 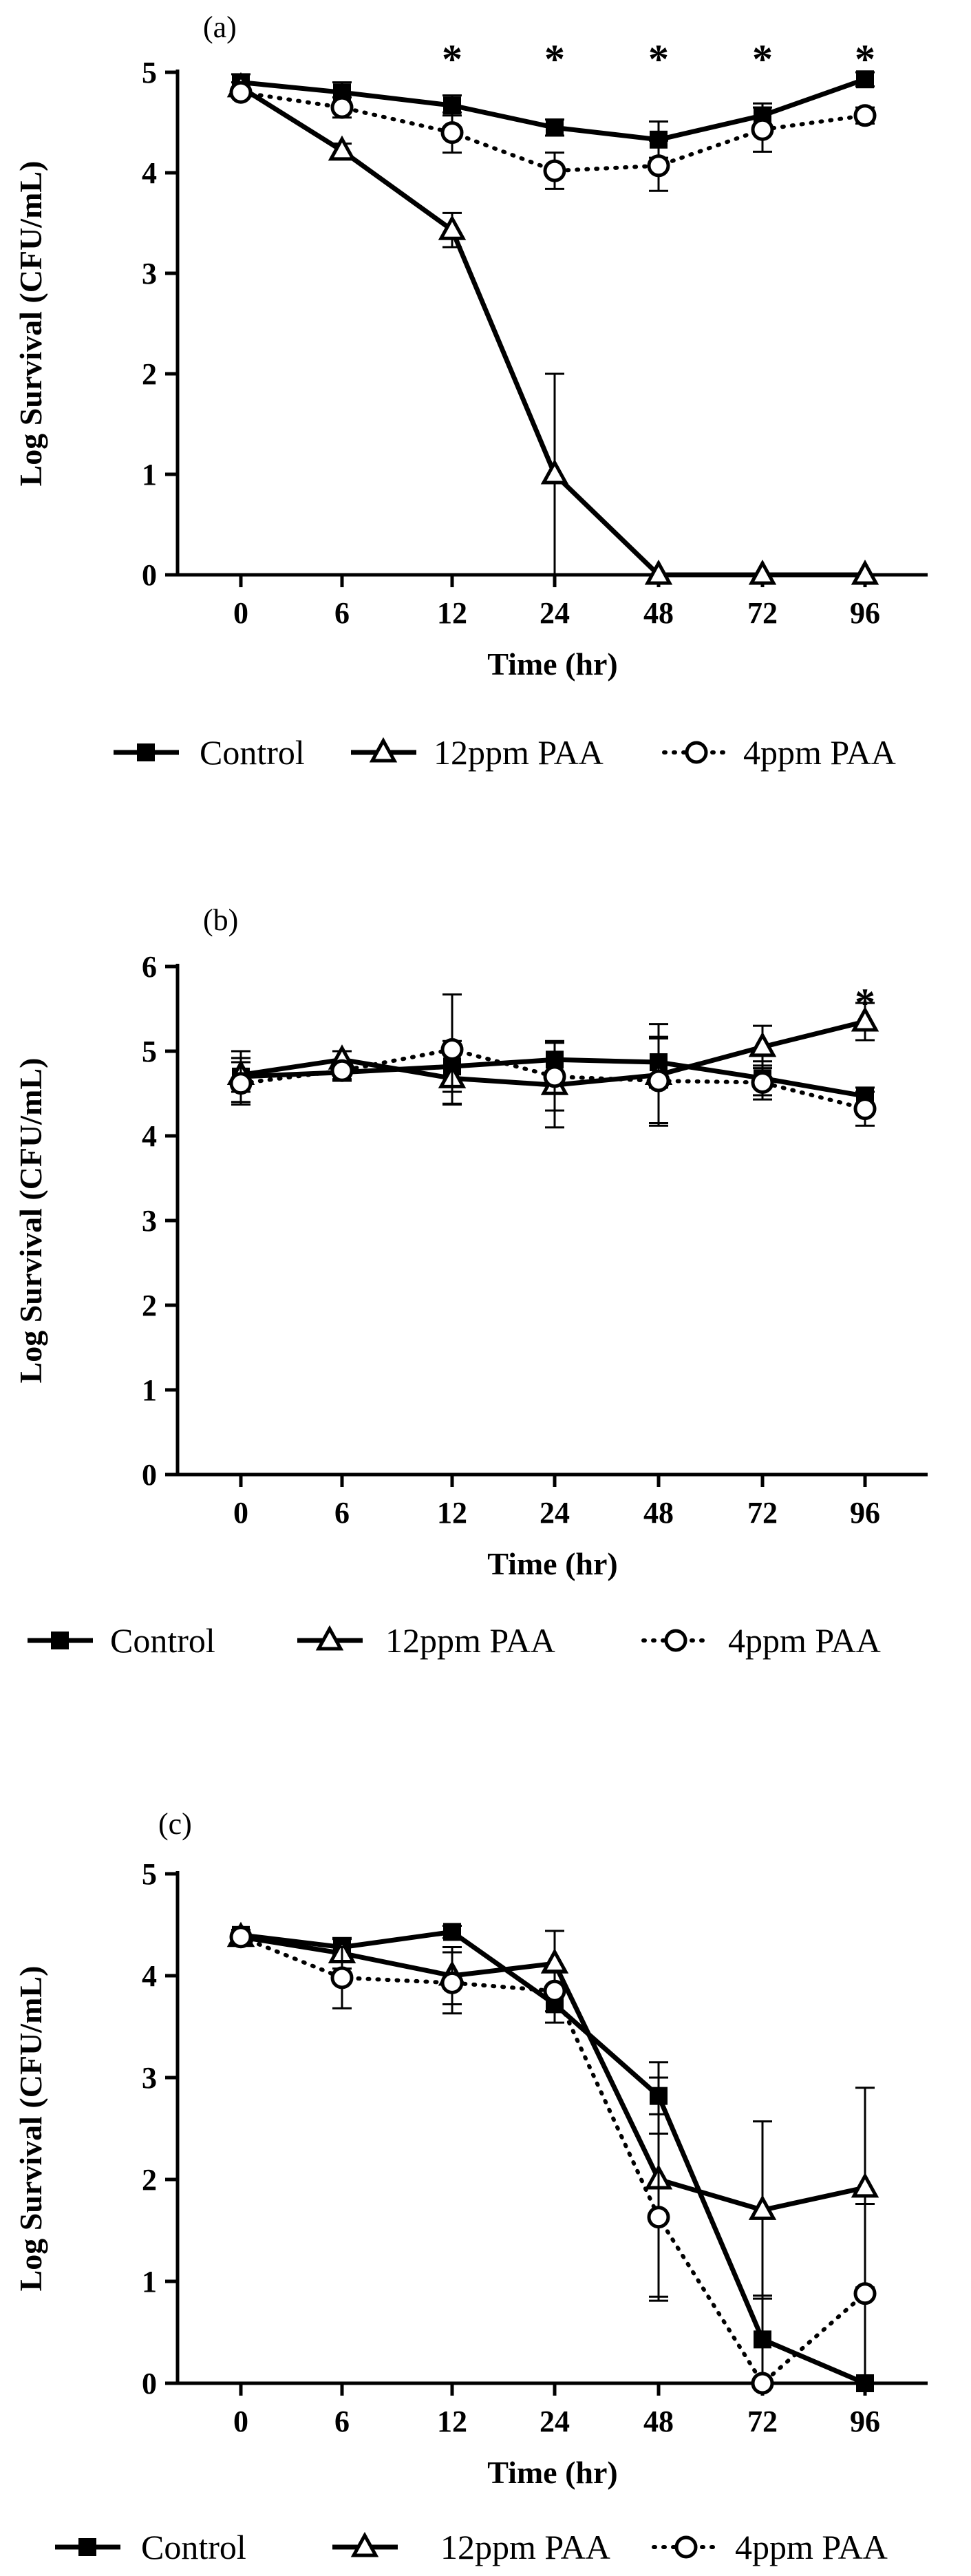 I want to click on x-tick-label: 24, so click(x=555, y=1513).